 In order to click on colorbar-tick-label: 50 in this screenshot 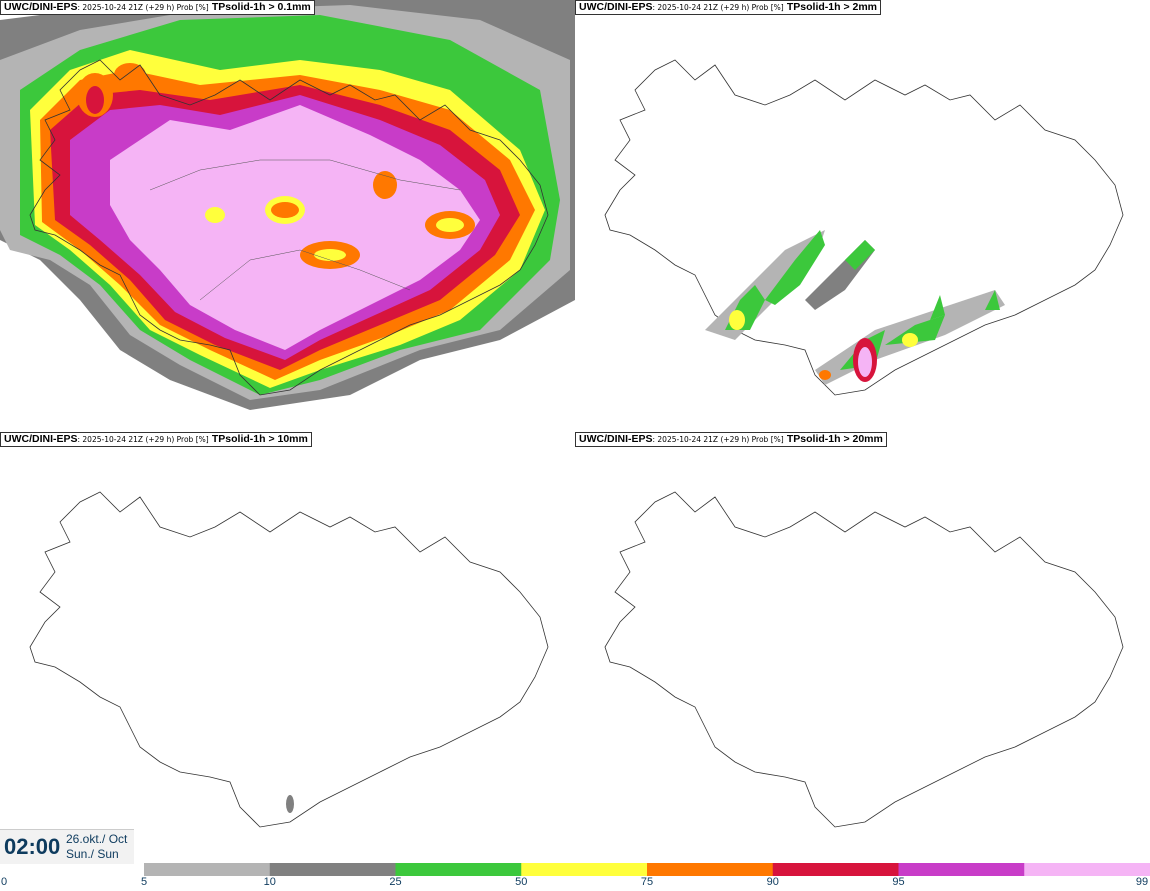, I will do `click(521, 882)`.